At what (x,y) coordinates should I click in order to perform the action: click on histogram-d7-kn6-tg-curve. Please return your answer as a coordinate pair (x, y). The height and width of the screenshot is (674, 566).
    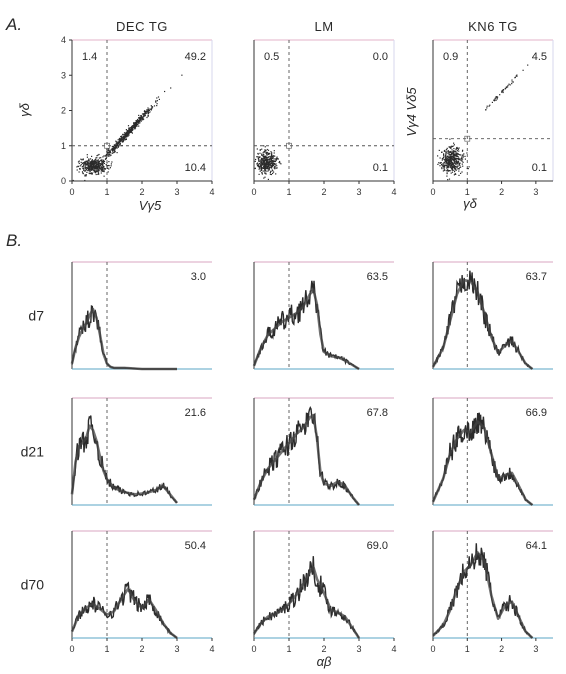
    Looking at the image, I should click on (482, 320).